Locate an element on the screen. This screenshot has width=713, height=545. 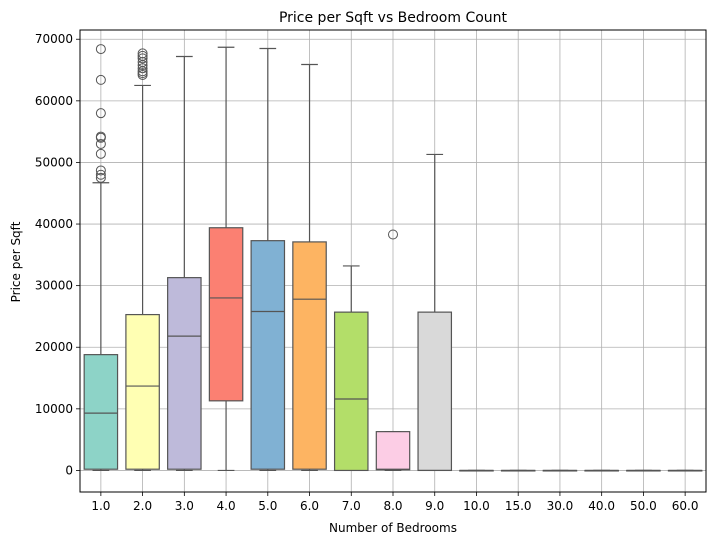
x-tick-label: 40.0 is located at coordinates (601, 506).